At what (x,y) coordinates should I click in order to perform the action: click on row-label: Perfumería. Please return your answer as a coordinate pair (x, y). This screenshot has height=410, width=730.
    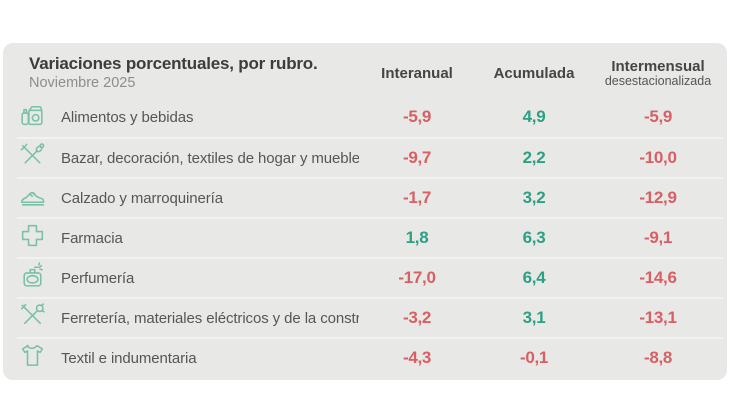
    Looking at the image, I should click on (98, 278).